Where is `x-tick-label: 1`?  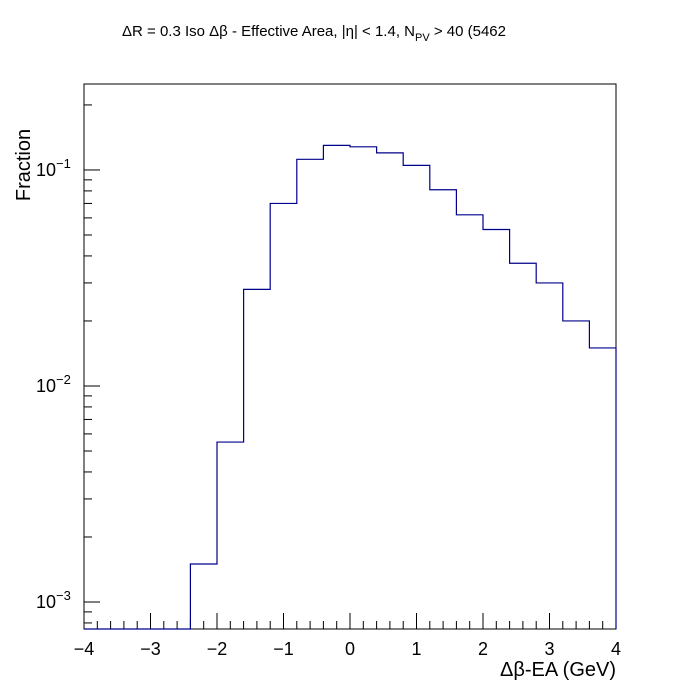
x-tick-label: 1 is located at coordinates (416, 649).